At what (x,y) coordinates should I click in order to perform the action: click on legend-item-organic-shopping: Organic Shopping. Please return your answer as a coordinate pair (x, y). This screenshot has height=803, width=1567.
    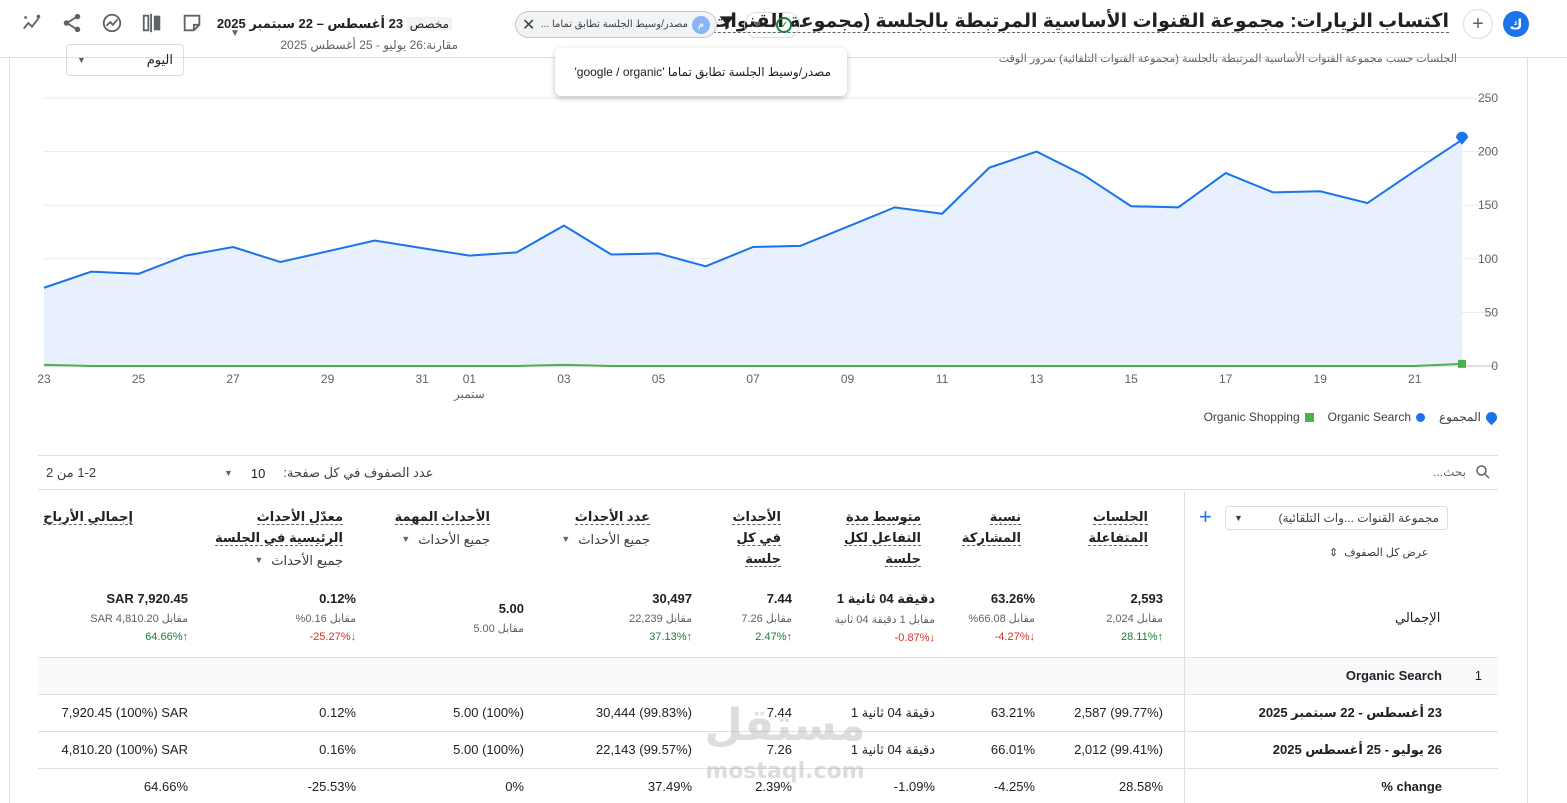
    Looking at the image, I should click on (1259, 417).